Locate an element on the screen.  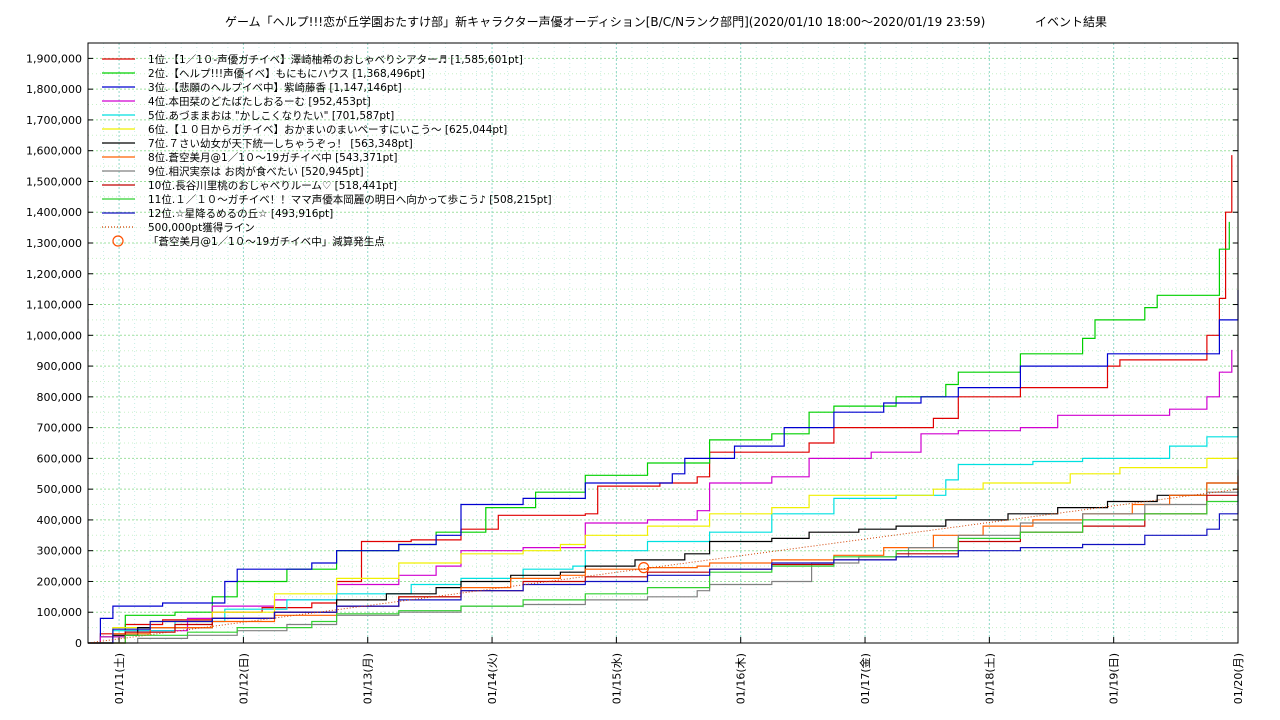
annotation-layer is located at coordinates (644, 568).